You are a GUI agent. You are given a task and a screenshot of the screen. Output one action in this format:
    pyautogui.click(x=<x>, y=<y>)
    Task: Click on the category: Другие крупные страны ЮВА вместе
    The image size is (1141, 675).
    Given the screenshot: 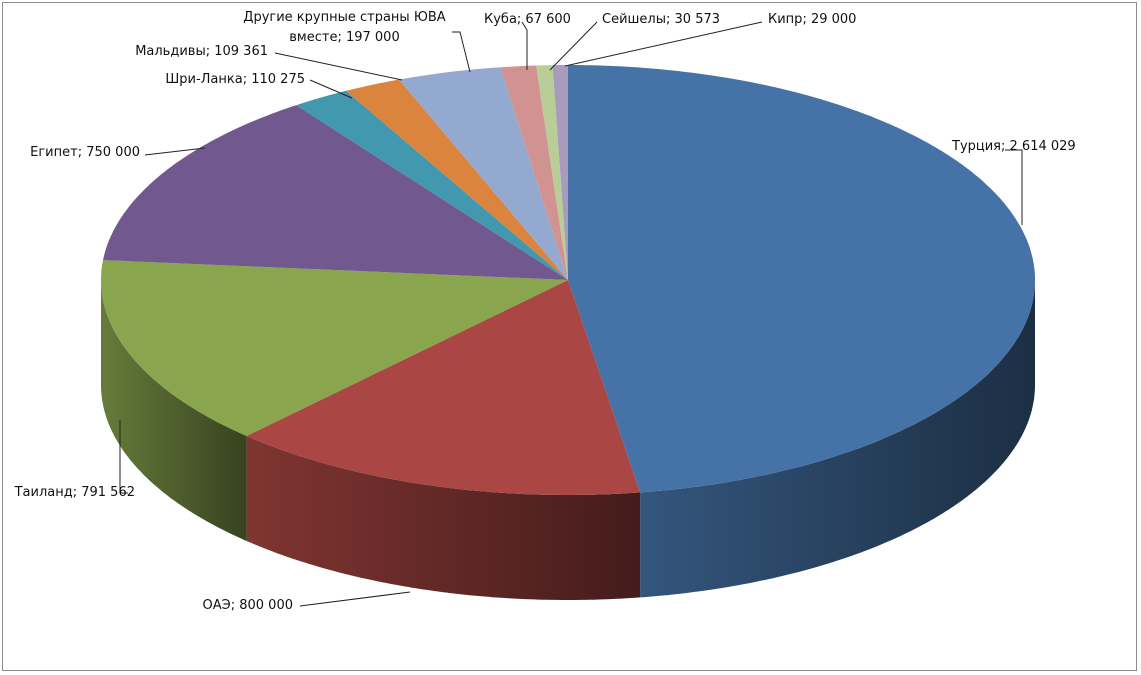 What is the action you would take?
    pyautogui.click(x=344, y=27)
    